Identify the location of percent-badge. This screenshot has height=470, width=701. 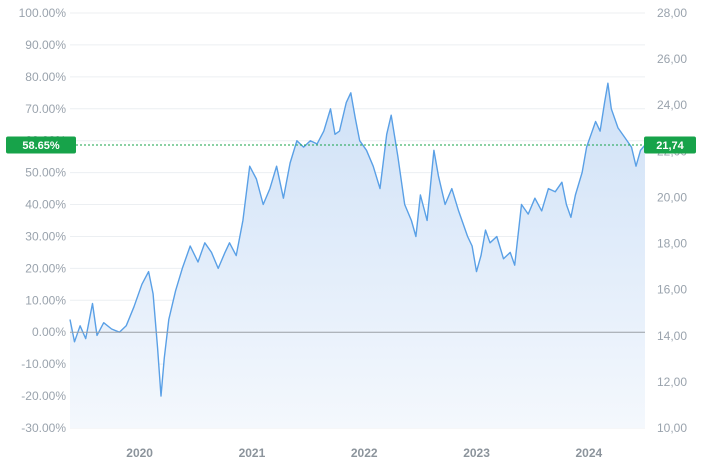
(41, 145).